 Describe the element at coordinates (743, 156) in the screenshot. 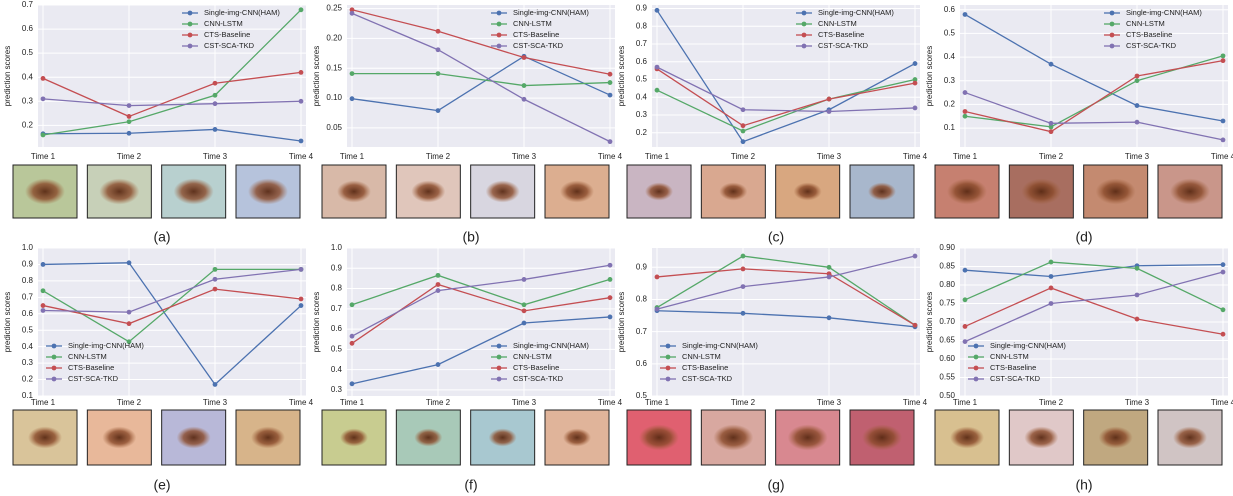

I see `x-tick-label: Time 2` at that location.